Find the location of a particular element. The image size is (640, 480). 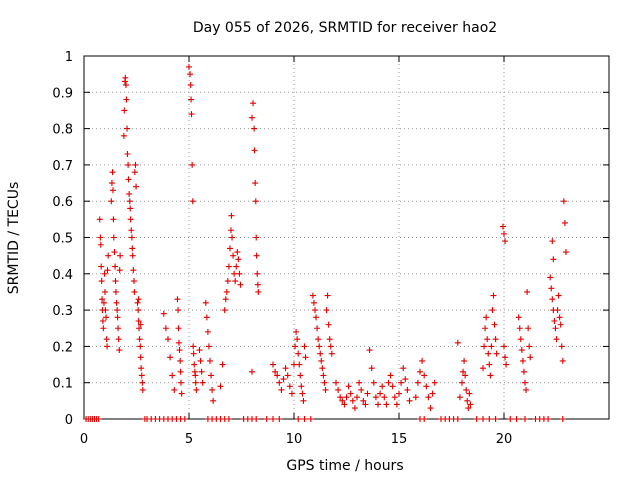

y-tick-label: 0 is located at coordinates (69, 420).